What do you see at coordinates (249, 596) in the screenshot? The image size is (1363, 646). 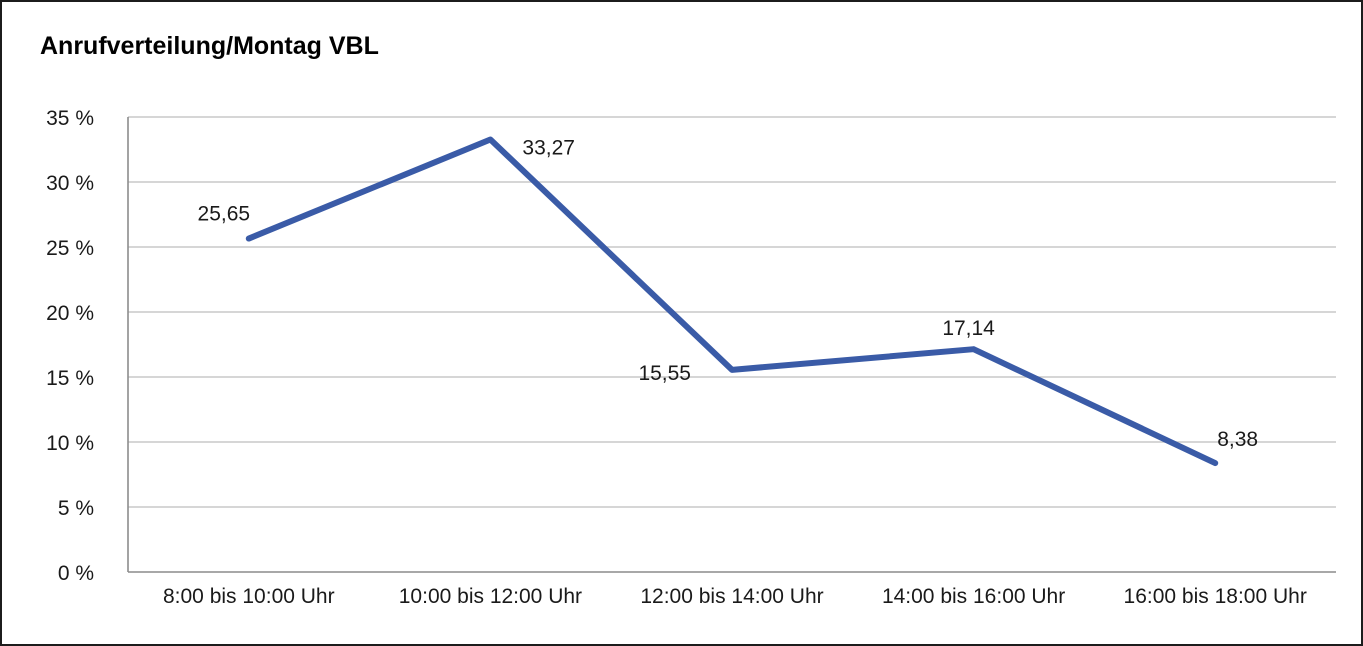 I see `x-tick-label: 8:00 bis 10:00 Uhr` at bounding box center [249, 596].